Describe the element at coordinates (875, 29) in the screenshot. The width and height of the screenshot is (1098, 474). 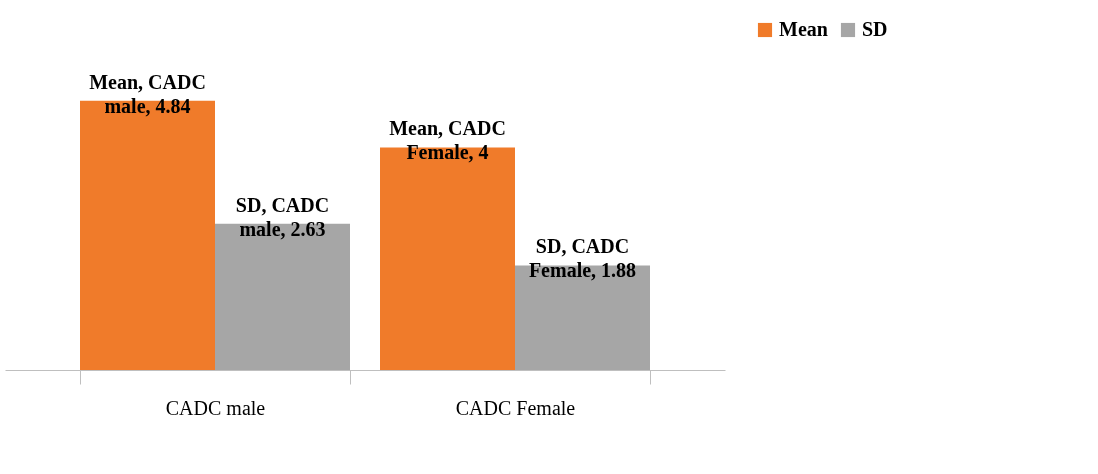
I see `legend-label: SD` at that location.